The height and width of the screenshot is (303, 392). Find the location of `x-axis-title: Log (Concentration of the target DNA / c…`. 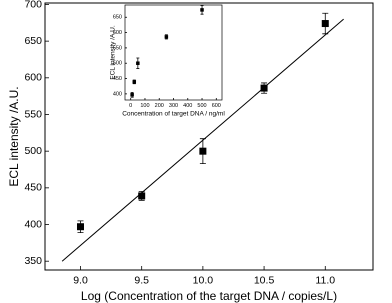

x-axis-title: Log (Concentration of the target DNA / c… is located at coordinates (209, 296).